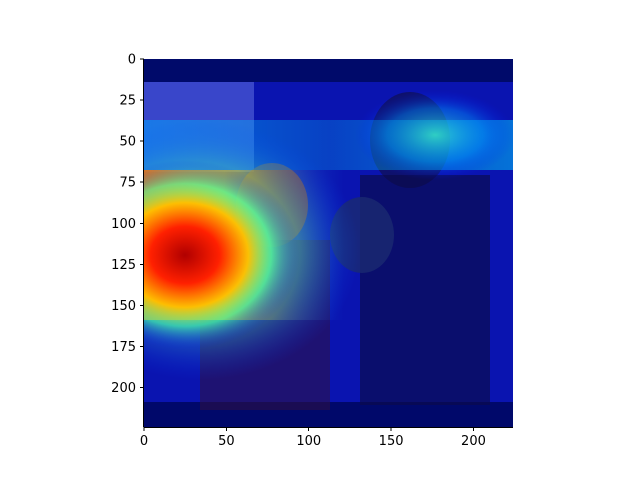  I want to click on y-tick-label: 50, so click(127, 142).